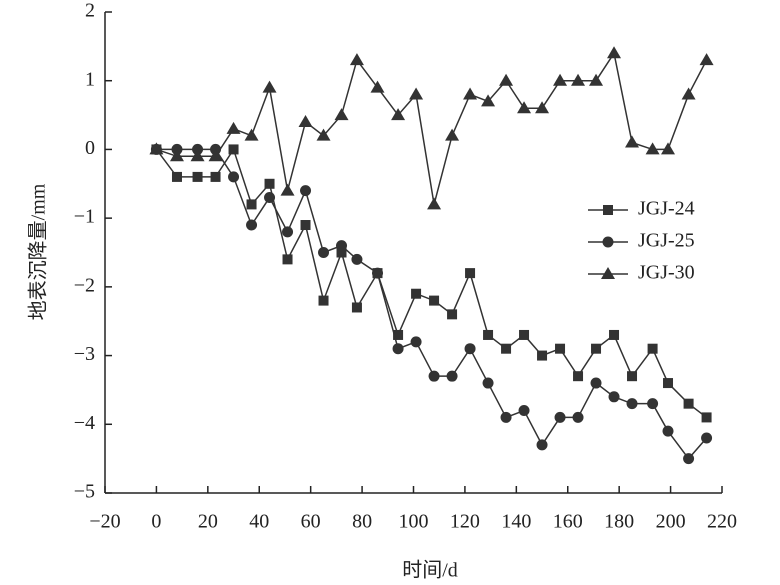 The width and height of the screenshot is (780, 585). I want to click on y-tick-label: −2, so click(84, 285).